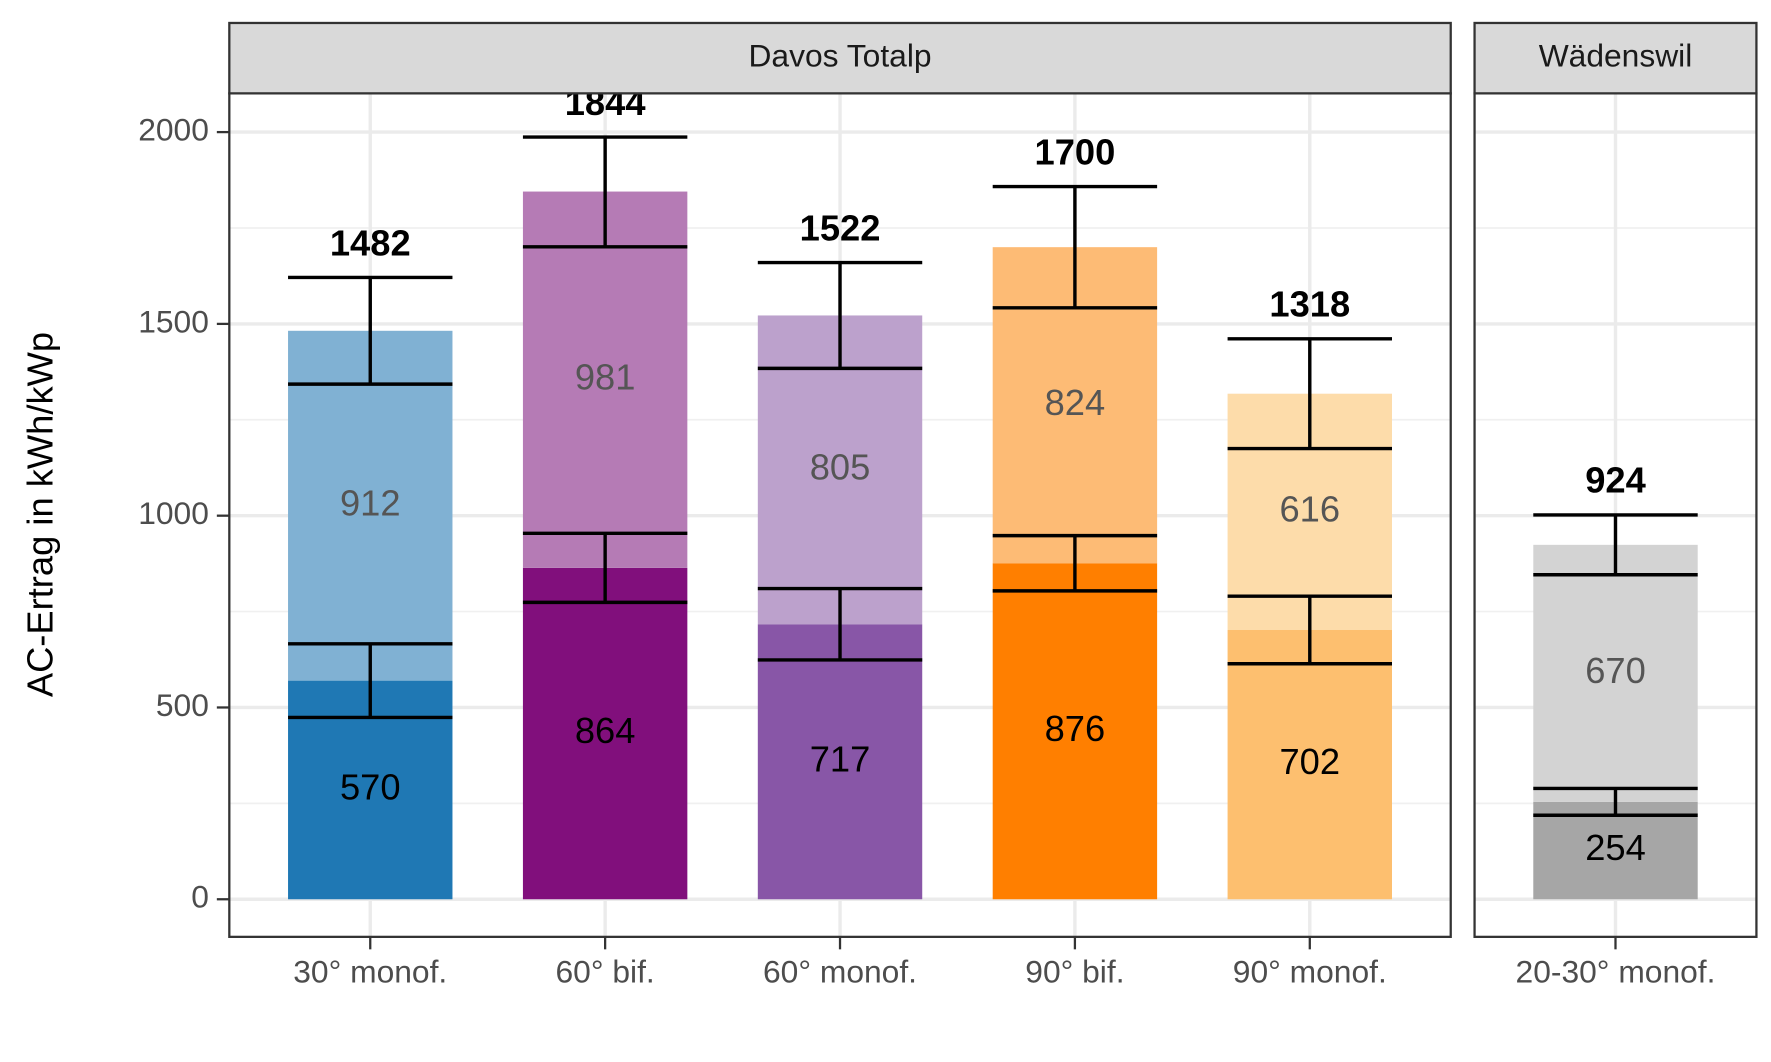 This screenshot has height=1062, width=1771. Describe the element at coordinates (173, 321) in the screenshot. I see `y-tick-label: 1500` at that location.